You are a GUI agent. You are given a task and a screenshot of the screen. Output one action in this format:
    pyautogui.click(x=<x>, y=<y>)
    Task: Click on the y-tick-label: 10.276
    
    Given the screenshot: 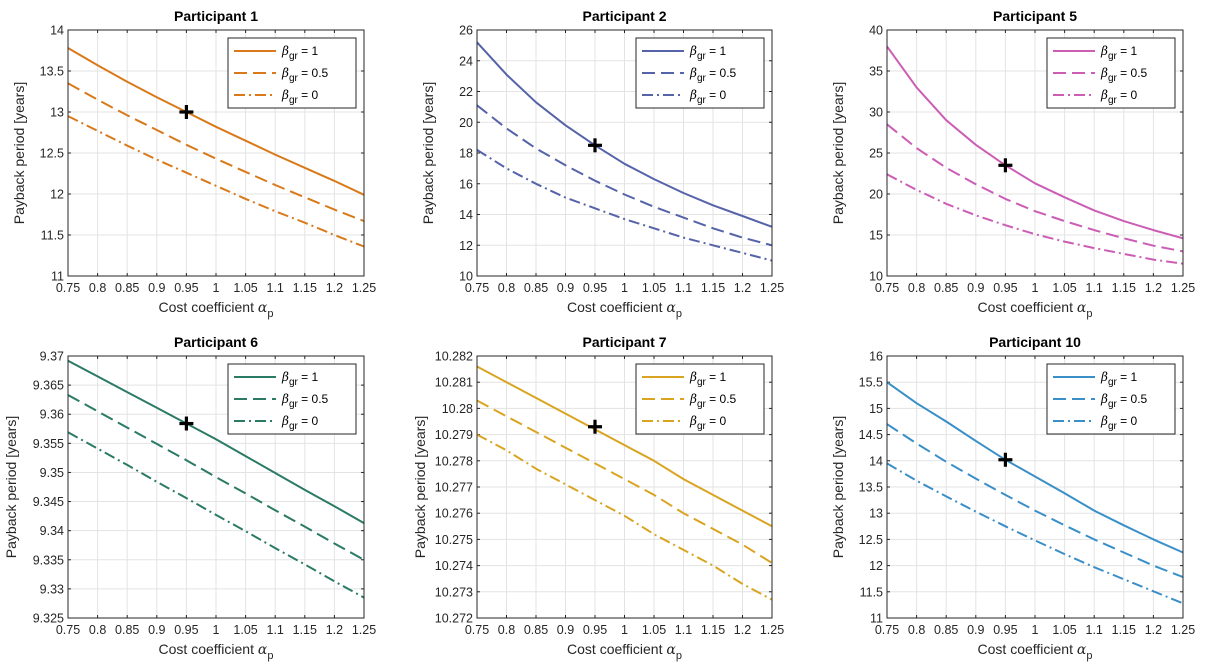 What is the action you would take?
    pyautogui.click(x=454, y=514)
    